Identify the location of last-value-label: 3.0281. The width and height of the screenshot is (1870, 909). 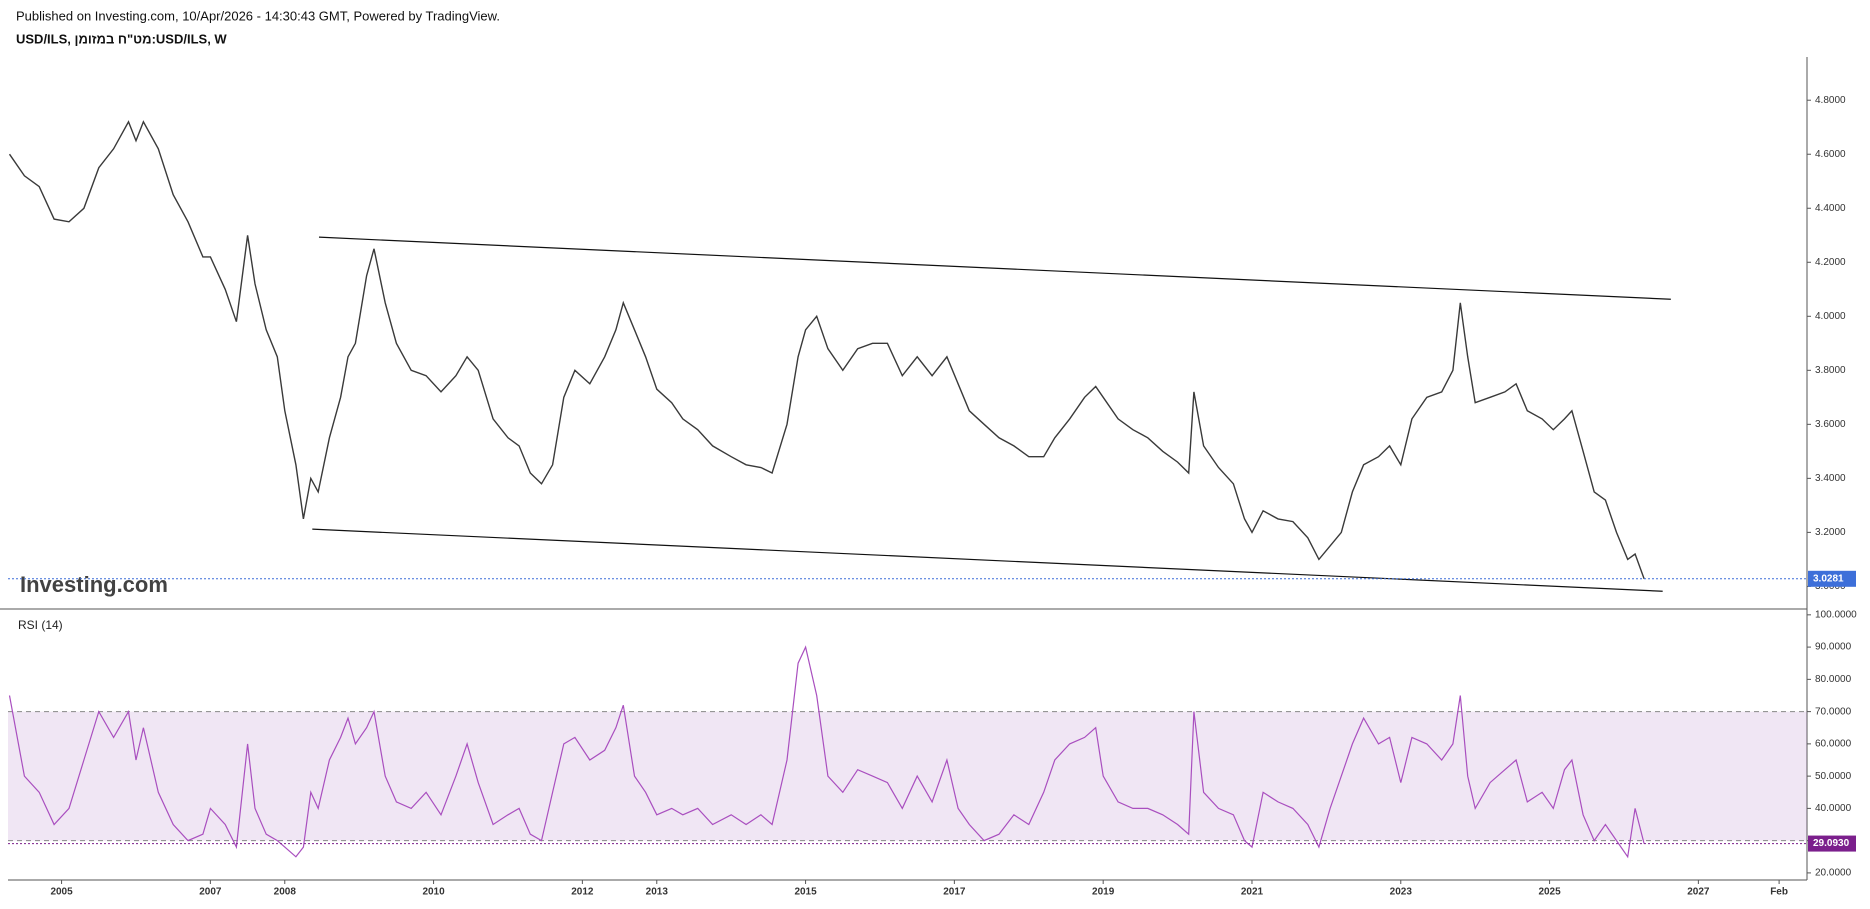
(1828, 578).